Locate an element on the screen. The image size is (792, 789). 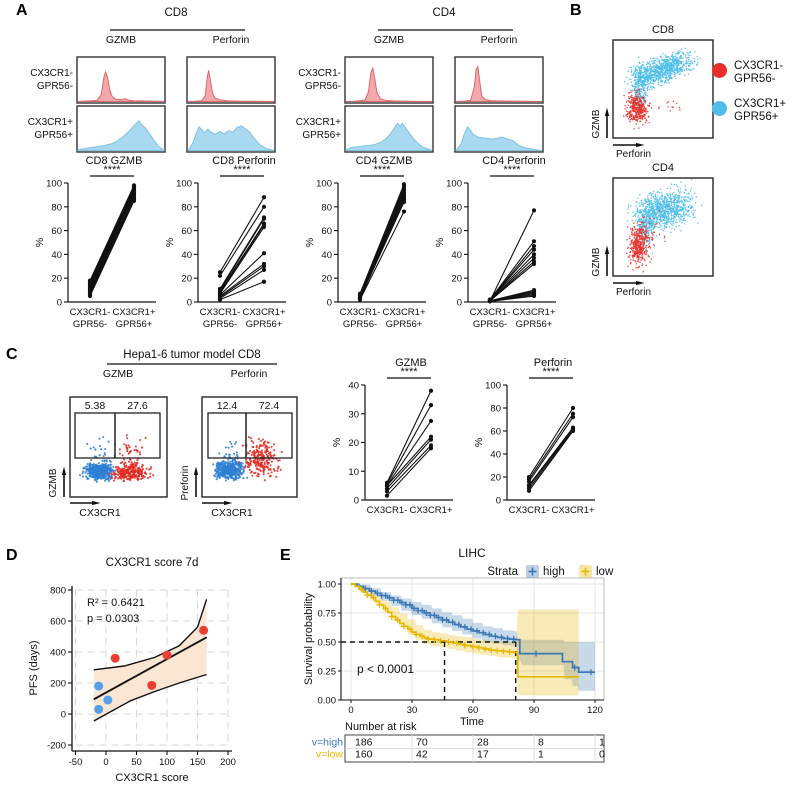
panel-c-letter: C is located at coordinates (12, 354).